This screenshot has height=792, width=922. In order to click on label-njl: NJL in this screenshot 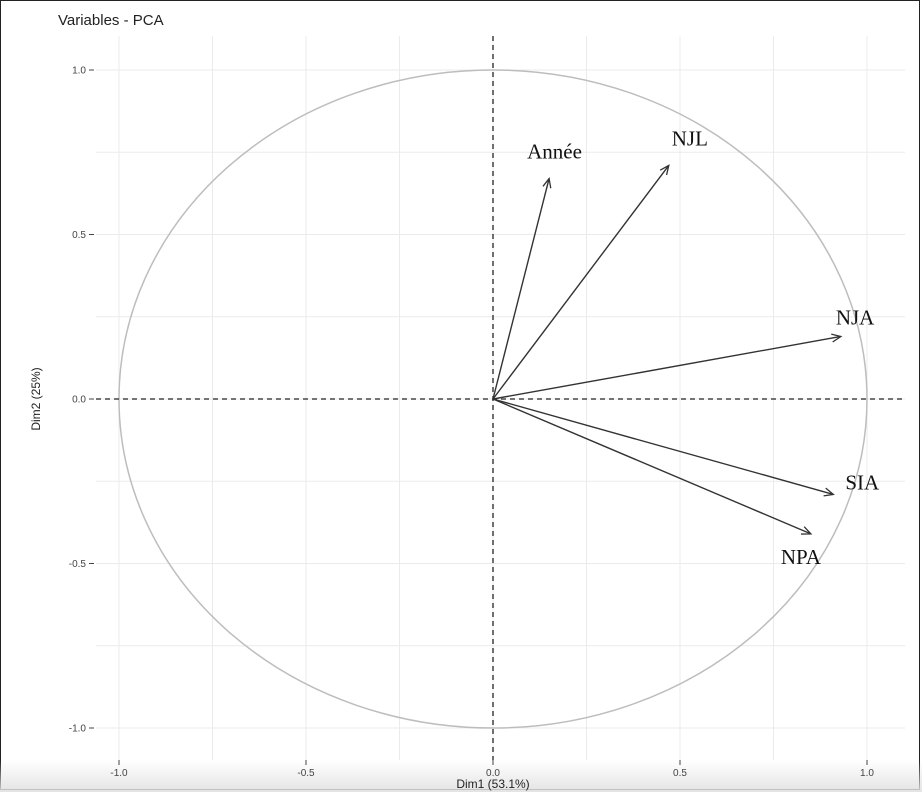, I will do `click(690, 138)`.